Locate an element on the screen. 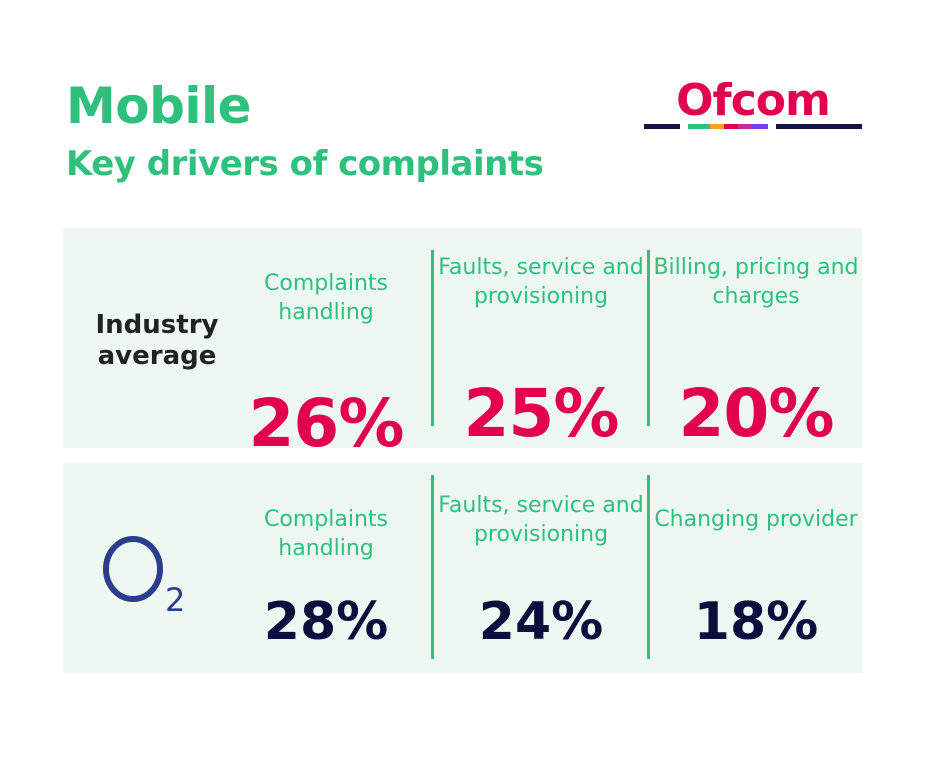 The image size is (929, 765). cell-label: Changing provider is located at coordinates (756, 519).